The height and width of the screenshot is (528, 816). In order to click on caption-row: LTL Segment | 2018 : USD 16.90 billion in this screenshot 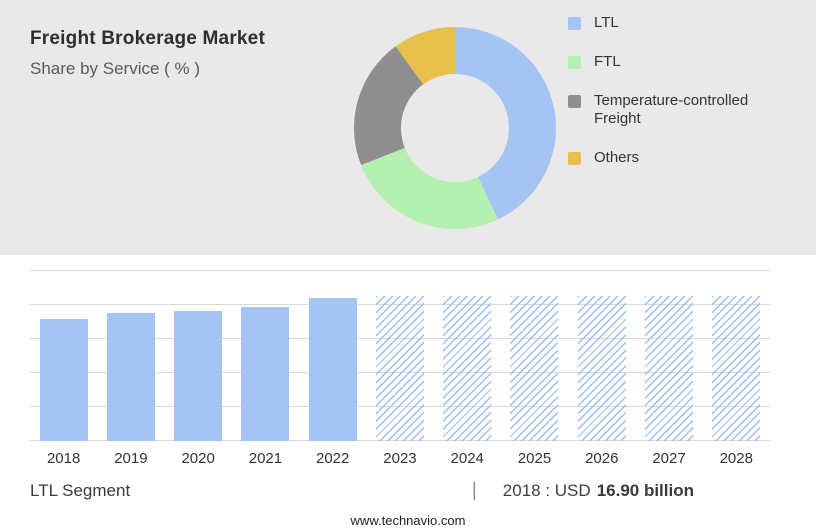, I will do `click(408, 491)`.